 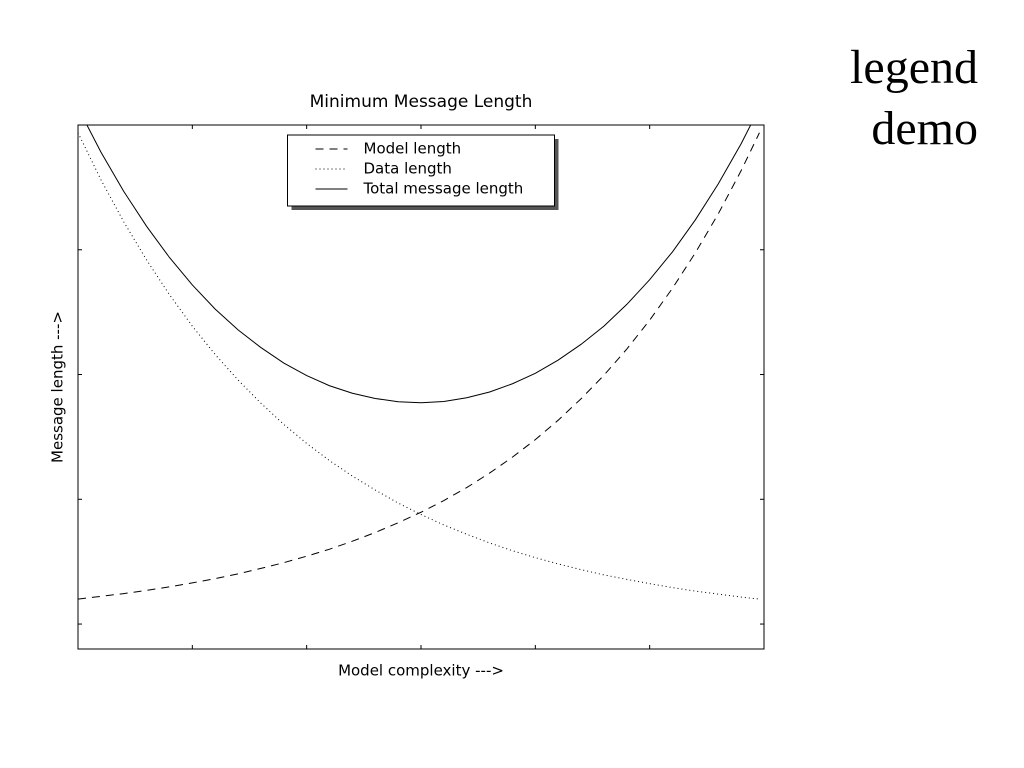 I want to click on legend-label: Total message length, so click(x=443, y=189).